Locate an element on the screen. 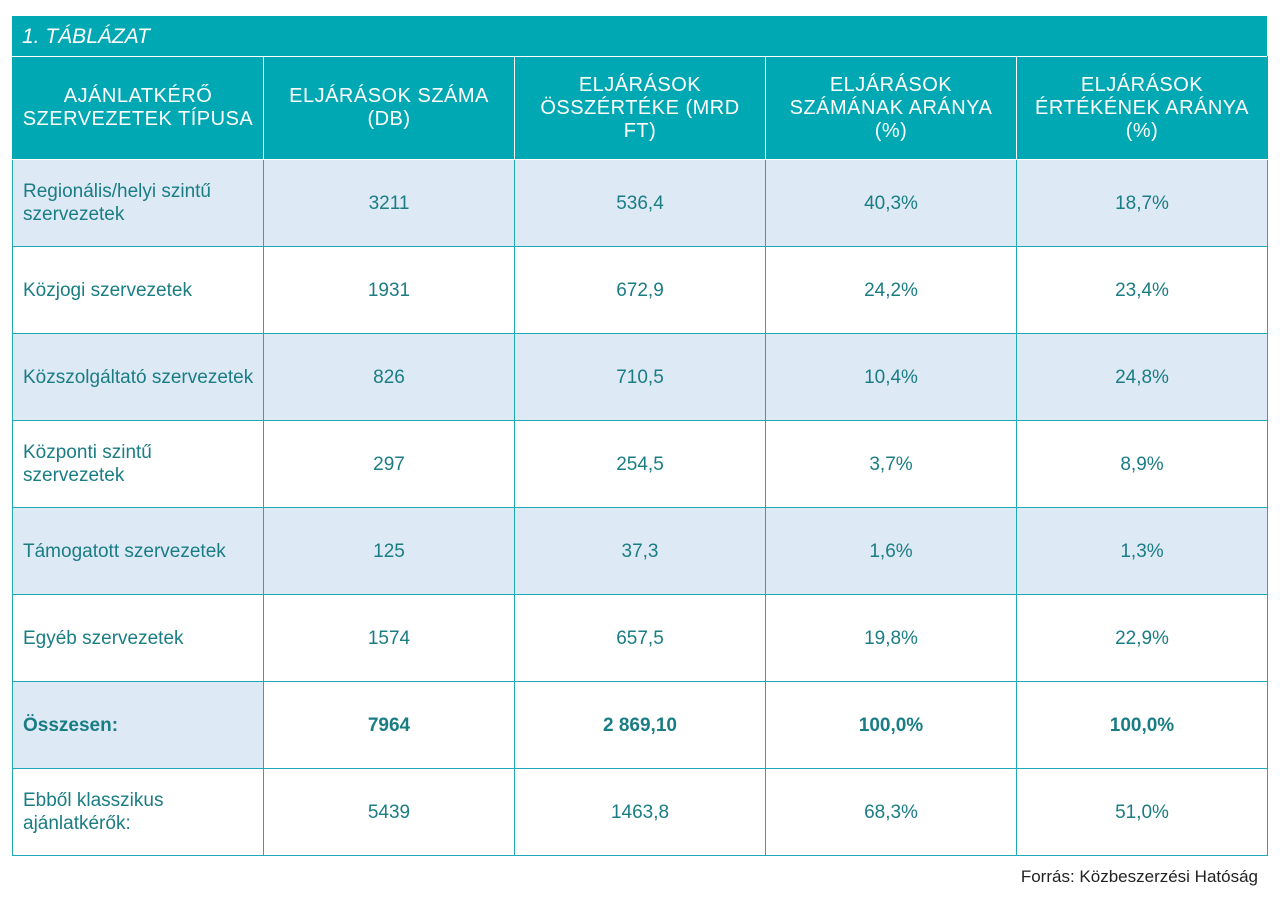  header-proc-count: ELJÁRÁSOK SZÁMA (DB) is located at coordinates (389, 108).